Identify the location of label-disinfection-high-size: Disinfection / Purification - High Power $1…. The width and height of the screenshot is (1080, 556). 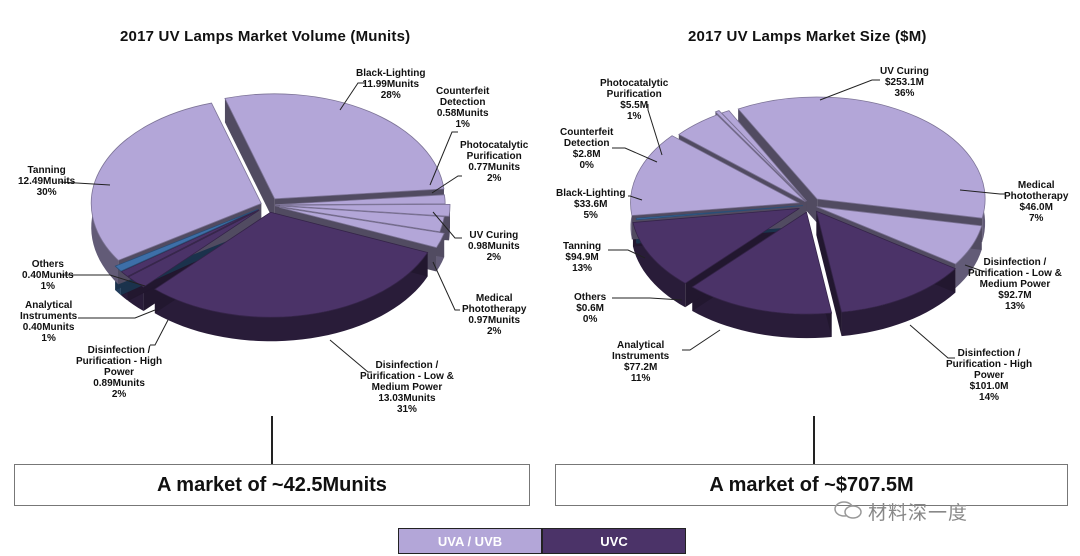
(989, 375).